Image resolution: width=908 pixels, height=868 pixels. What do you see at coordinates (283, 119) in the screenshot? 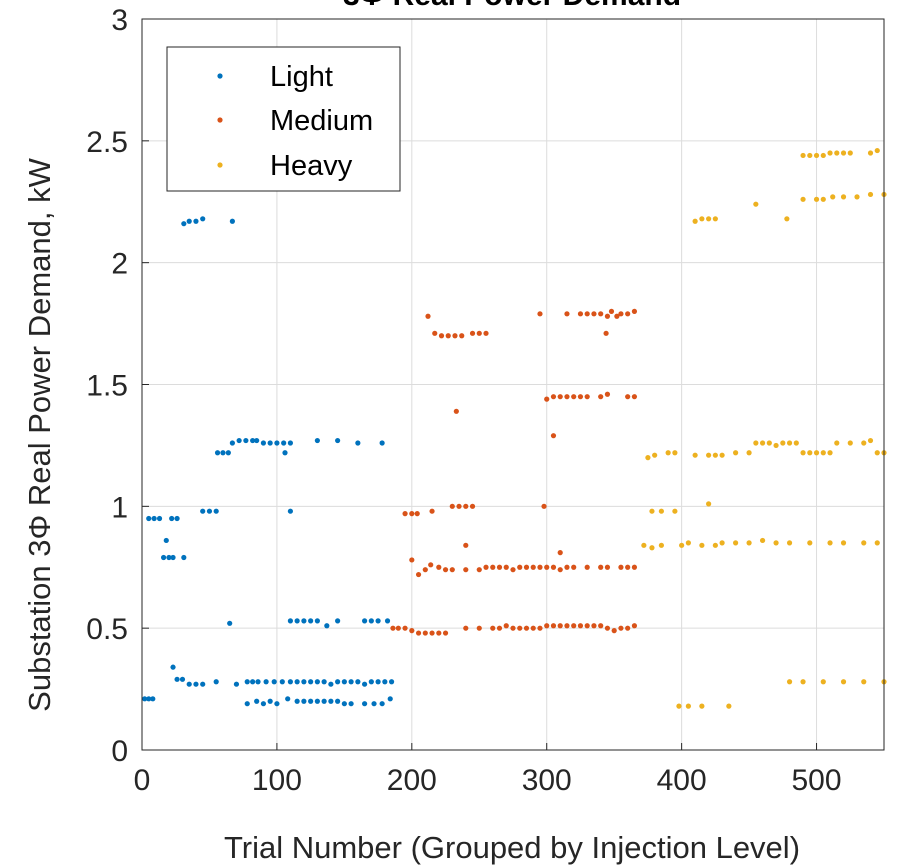
I see `legend: Light Medium Heavy` at bounding box center [283, 119].